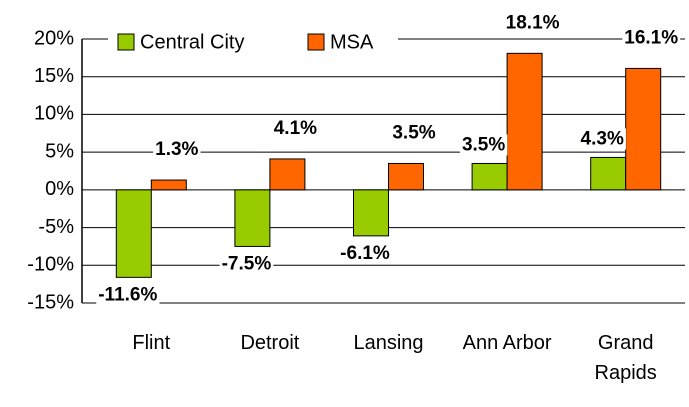  I want to click on y-tick-label: 20%, so click(54, 38).